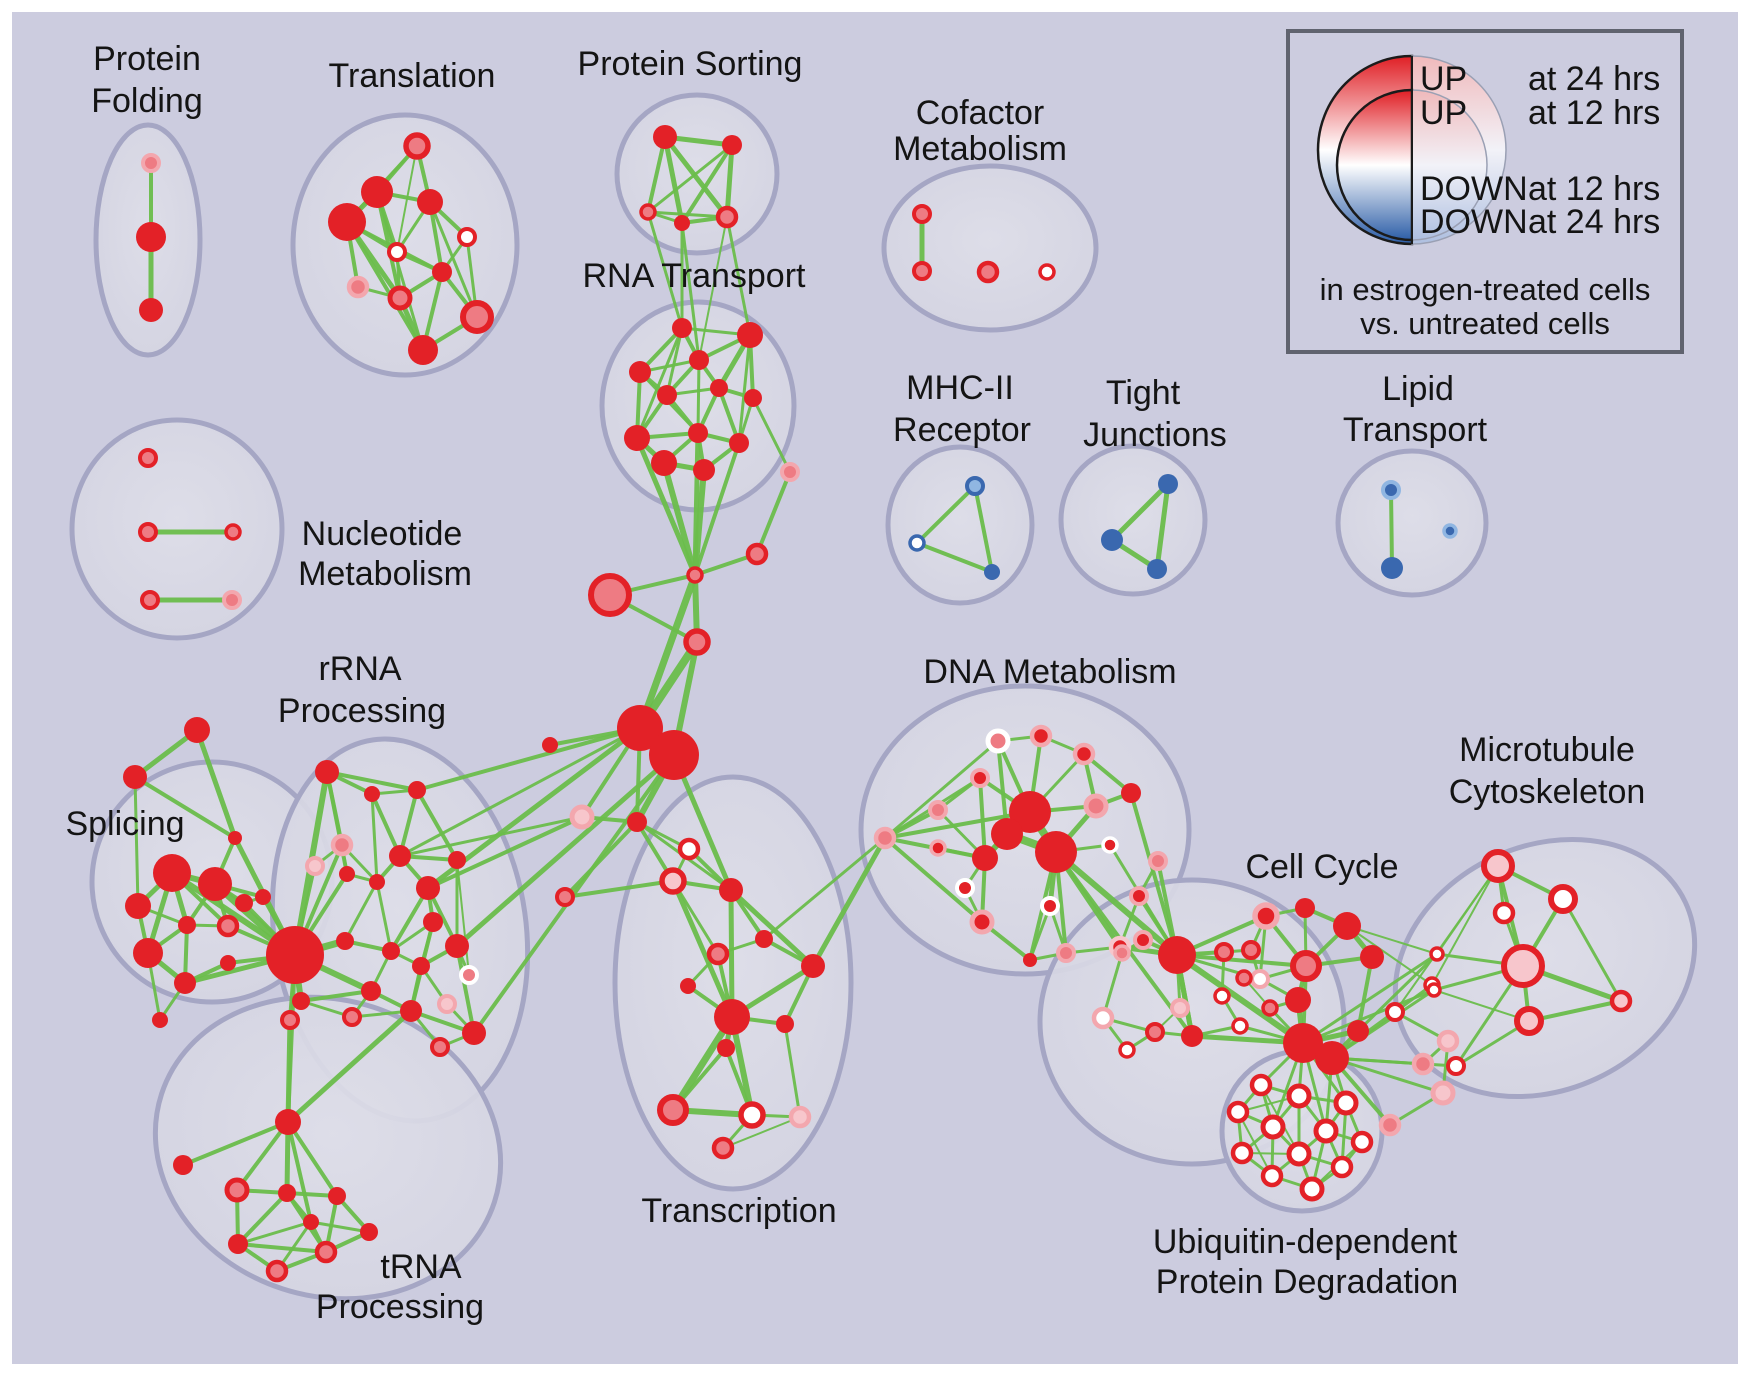  I want to click on cluster-label-translation-0: Translation, so click(412, 76).